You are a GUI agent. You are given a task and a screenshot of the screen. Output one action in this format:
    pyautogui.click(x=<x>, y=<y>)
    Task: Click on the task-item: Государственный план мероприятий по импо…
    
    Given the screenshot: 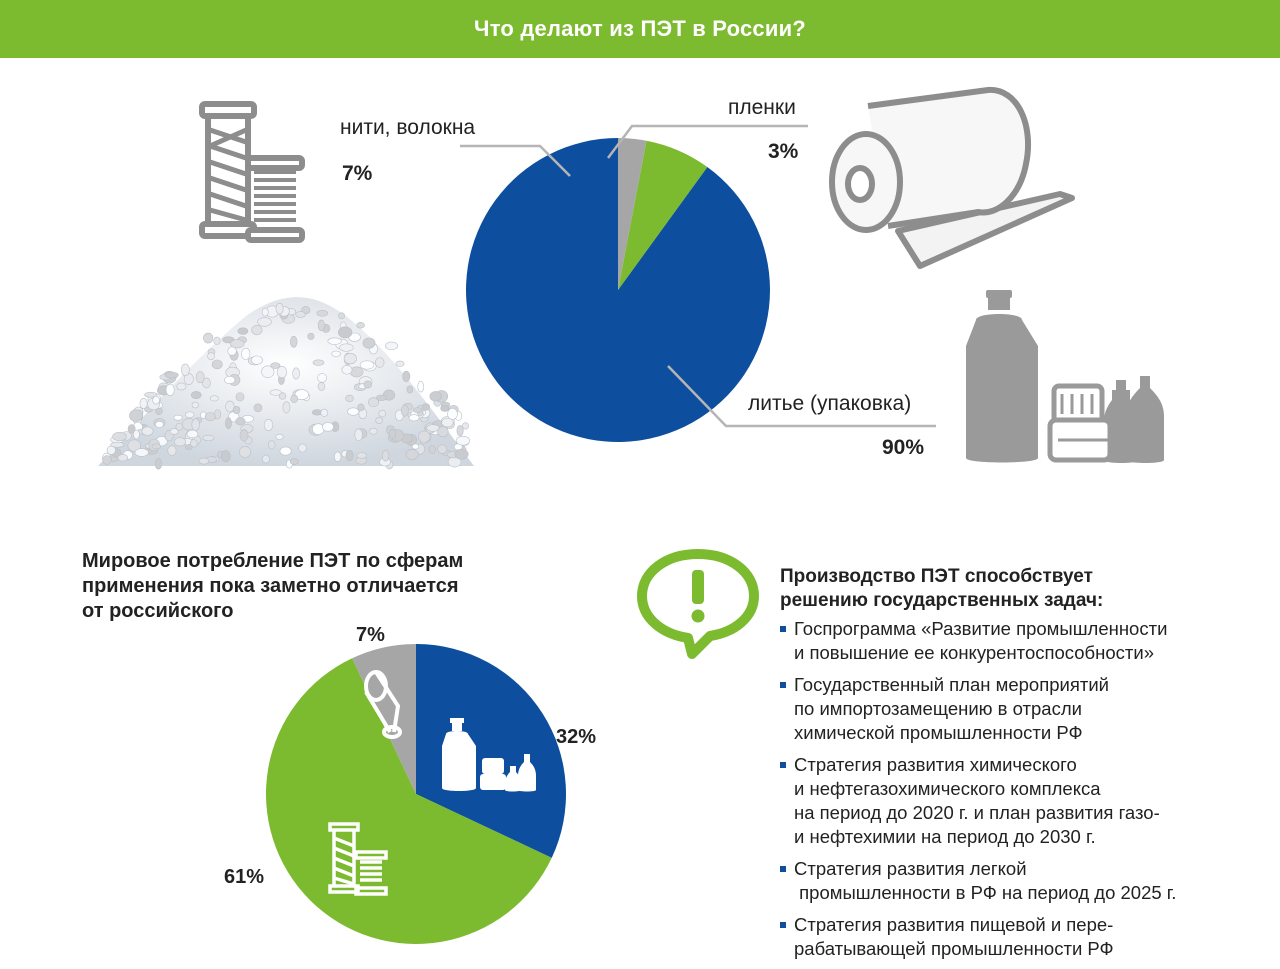 What is the action you would take?
    pyautogui.click(x=1023, y=709)
    